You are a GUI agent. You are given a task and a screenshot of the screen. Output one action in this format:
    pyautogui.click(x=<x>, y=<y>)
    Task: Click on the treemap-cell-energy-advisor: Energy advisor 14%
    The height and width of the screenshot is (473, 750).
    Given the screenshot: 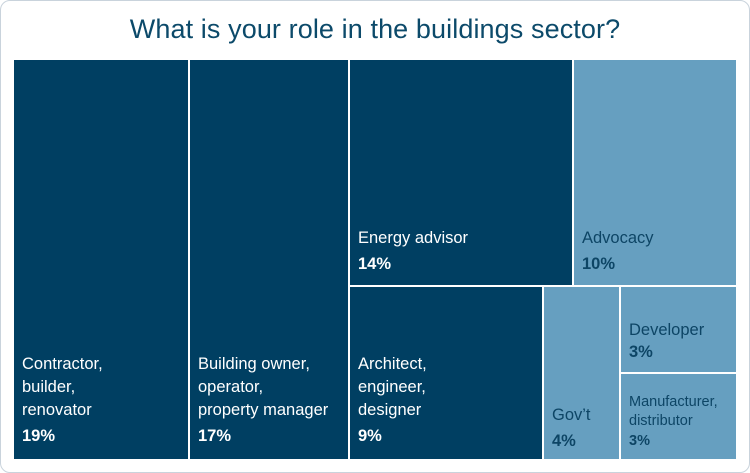 What is the action you would take?
    pyautogui.click(x=461, y=172)
    